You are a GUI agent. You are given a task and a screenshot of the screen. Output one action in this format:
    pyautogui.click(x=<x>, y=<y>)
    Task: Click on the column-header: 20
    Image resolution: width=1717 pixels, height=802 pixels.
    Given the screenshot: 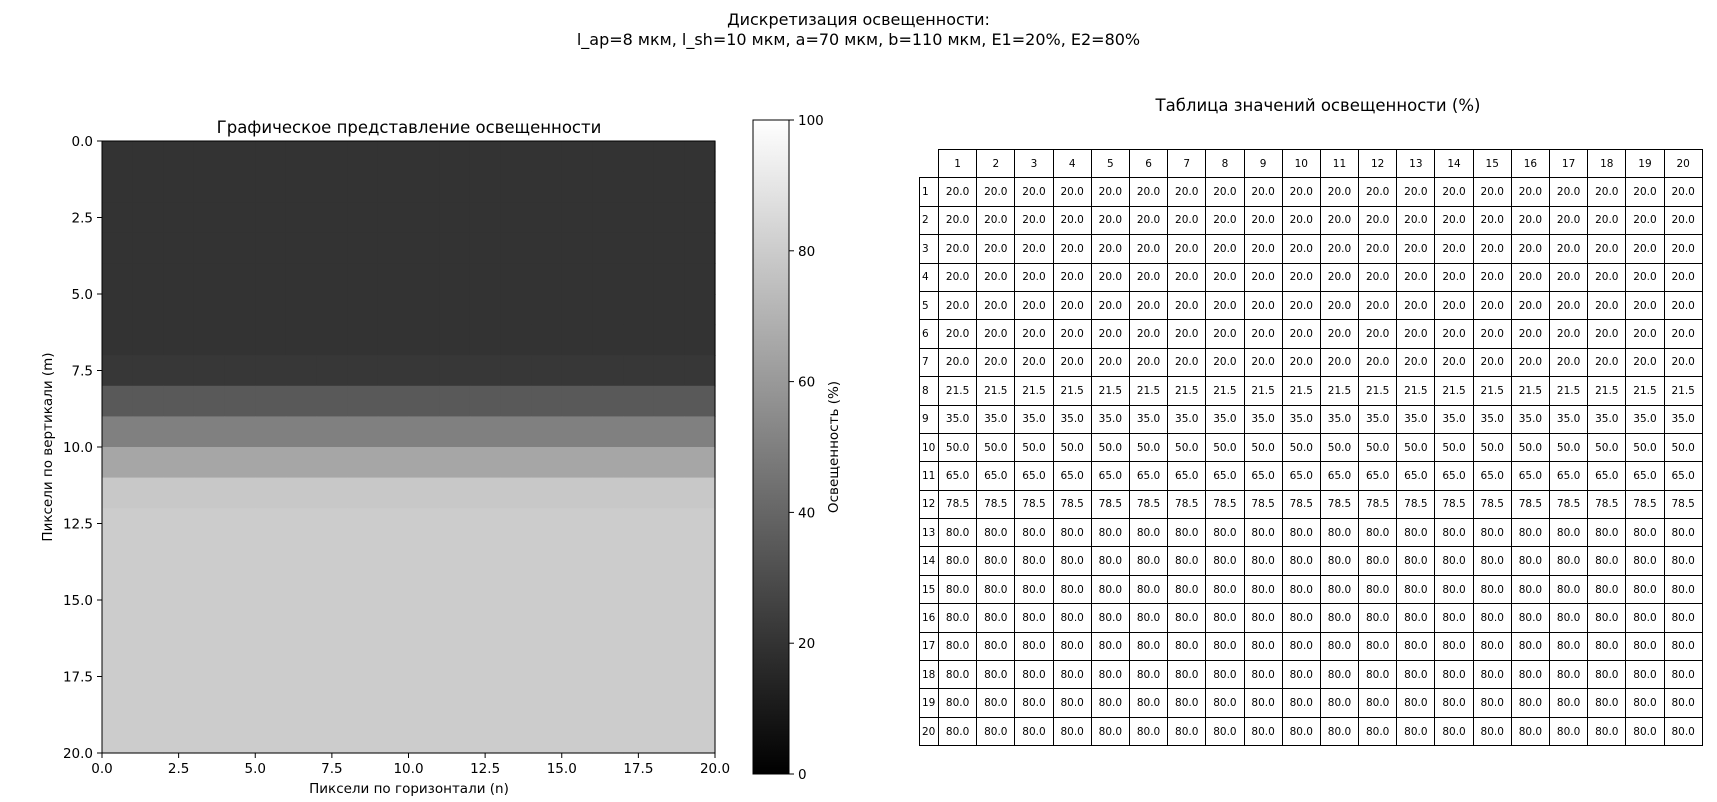 What is the action you would take?
    pyautogui.click(x=1683, y=163)
    